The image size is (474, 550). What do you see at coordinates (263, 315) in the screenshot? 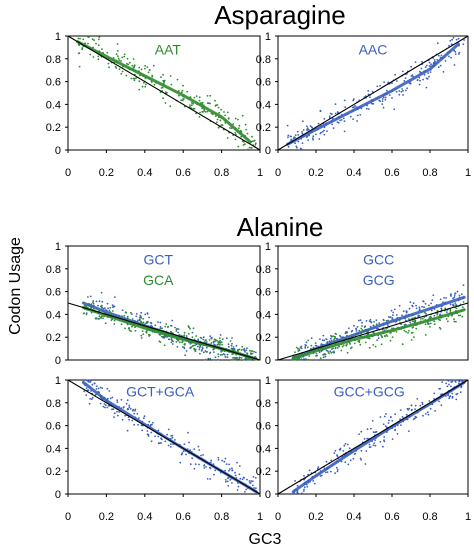
I see `y-tick-label: 0.4` at bounding box center [263, 315].